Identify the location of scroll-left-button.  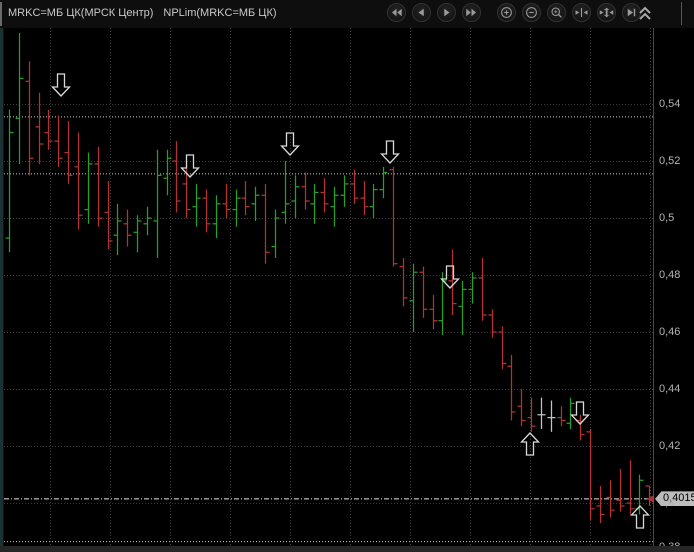
(421, 12).